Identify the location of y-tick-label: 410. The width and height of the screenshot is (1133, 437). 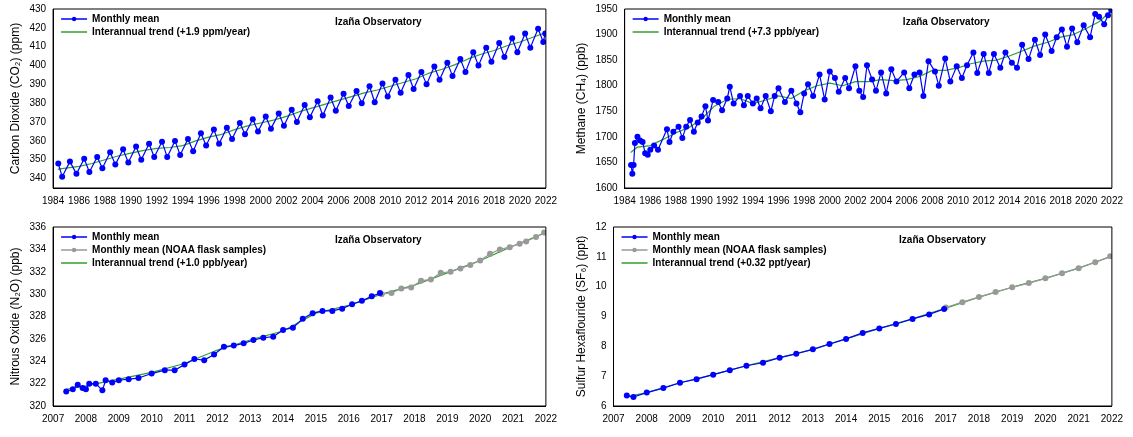
(38, 46).